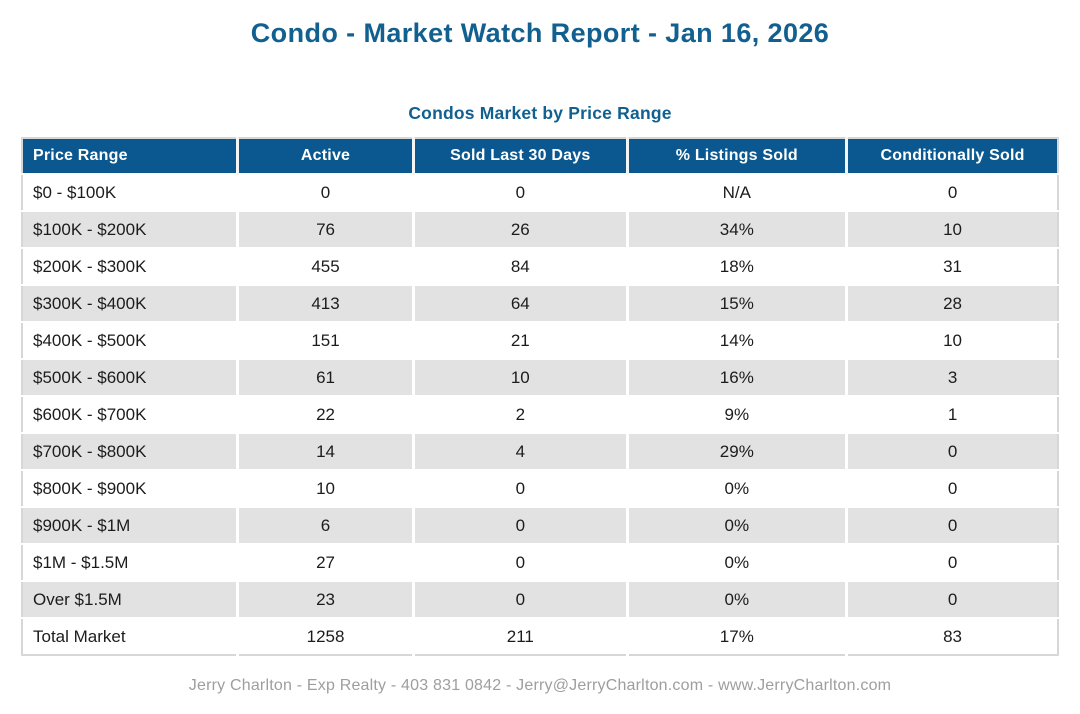  Describe the element at coordinates (324, 599) in the screenshot. I see `value-cell: 23` at that location.